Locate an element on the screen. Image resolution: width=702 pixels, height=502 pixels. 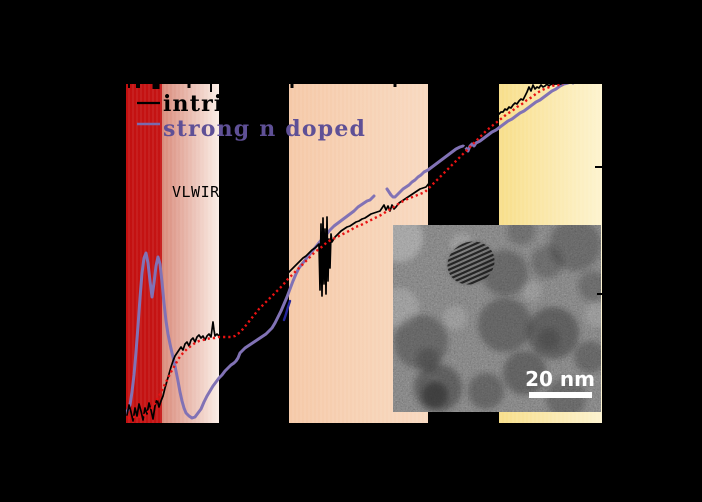
legend: intrinsic strong n doped is located at coordinates (251, 116).